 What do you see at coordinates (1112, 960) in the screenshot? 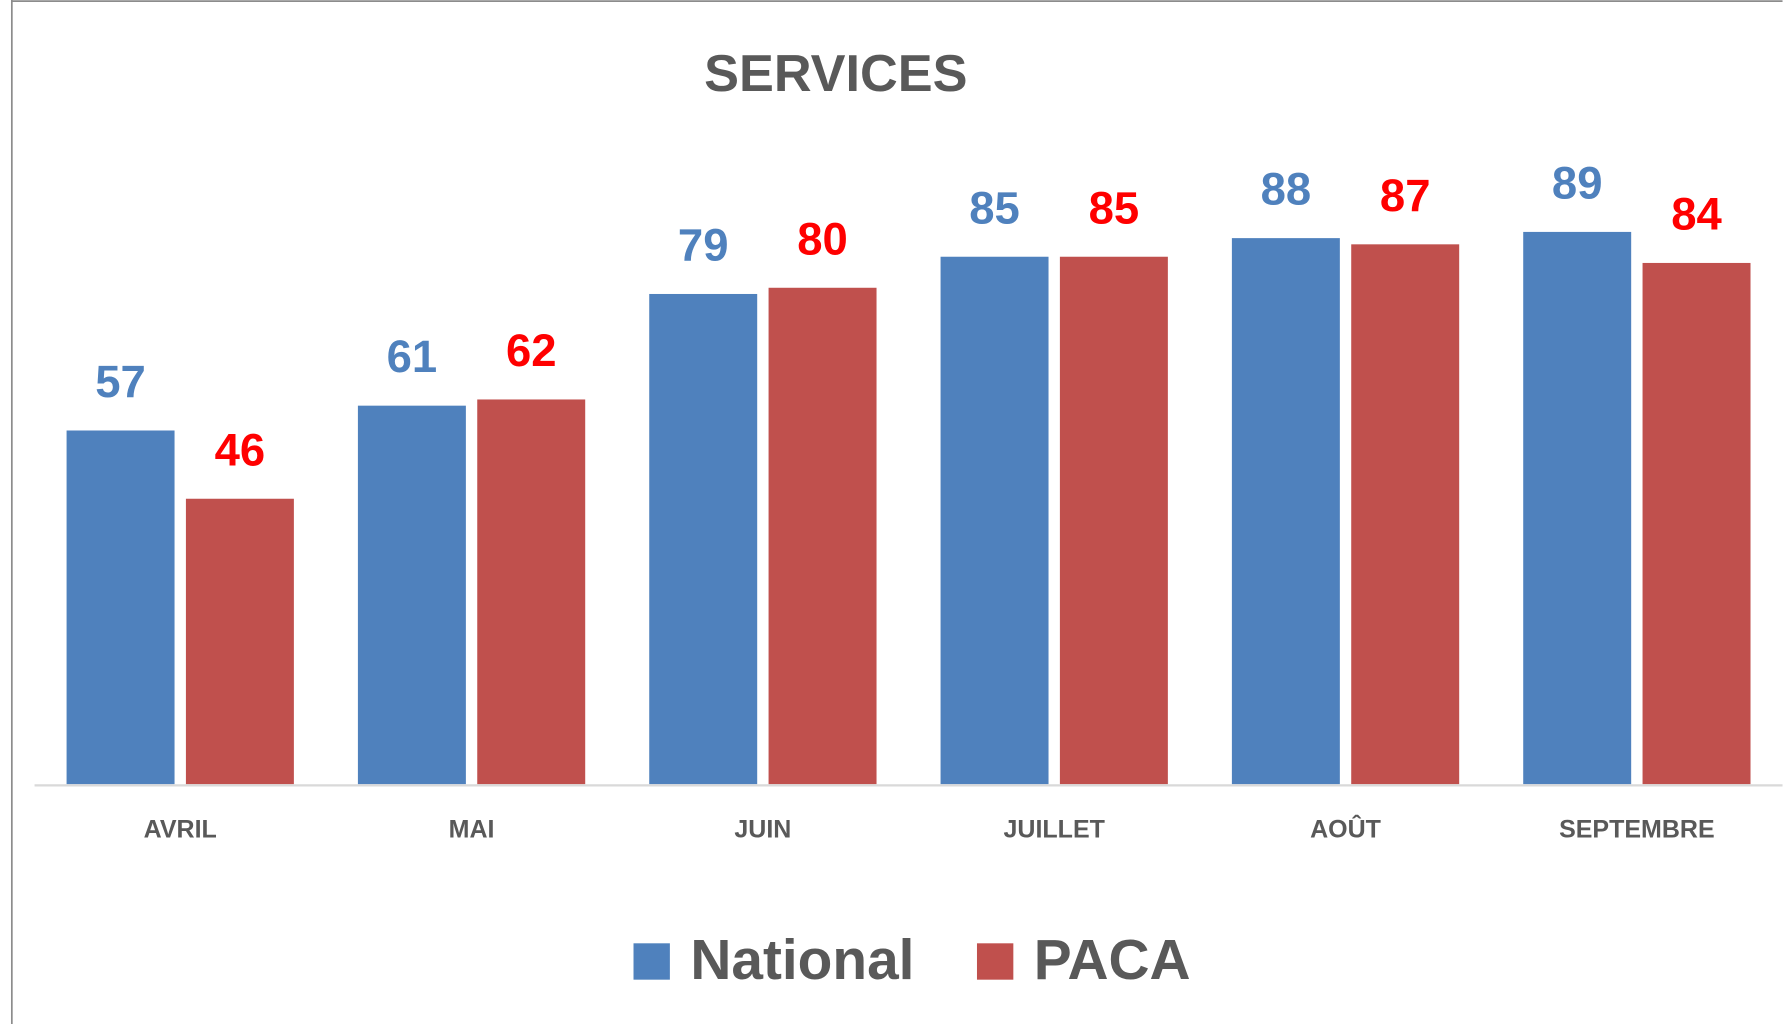
I see `legend-label: PACA` at bounding box center [1112, 960].